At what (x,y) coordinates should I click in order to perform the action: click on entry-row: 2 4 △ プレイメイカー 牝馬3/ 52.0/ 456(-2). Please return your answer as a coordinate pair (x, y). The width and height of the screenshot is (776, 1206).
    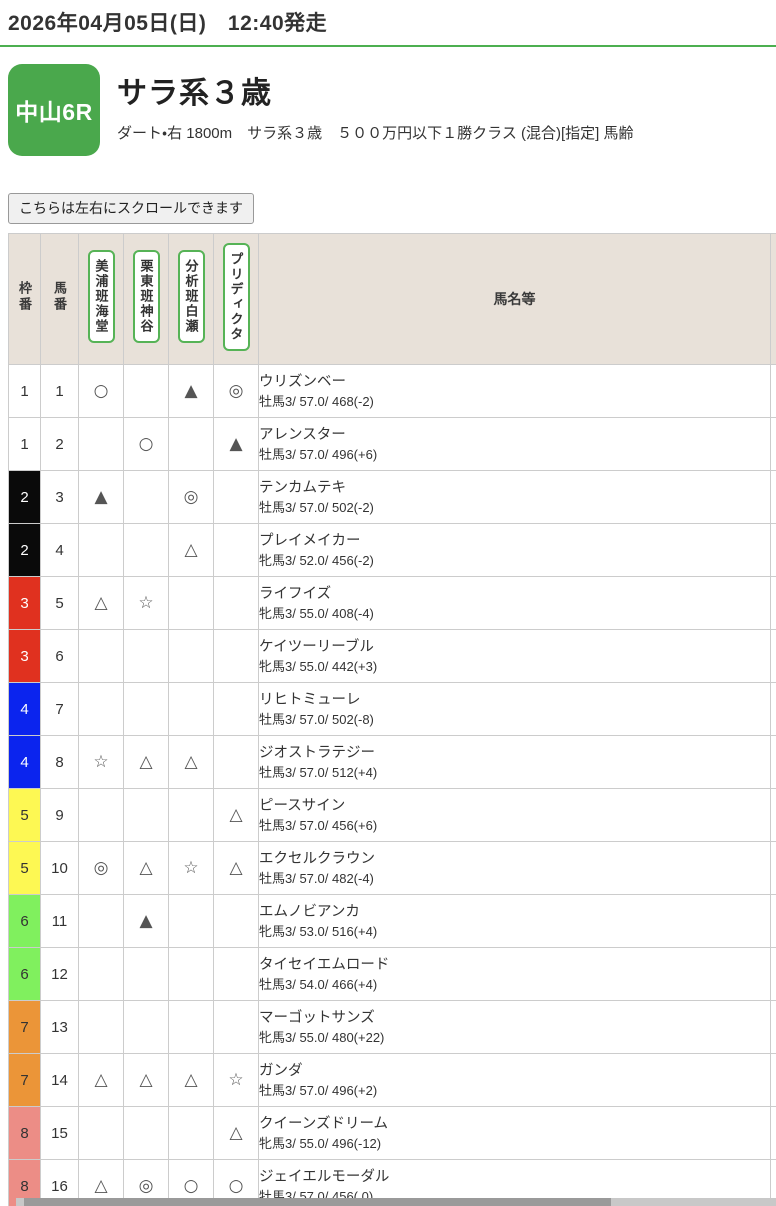
    Looking at the image, I should click on (392, 550).